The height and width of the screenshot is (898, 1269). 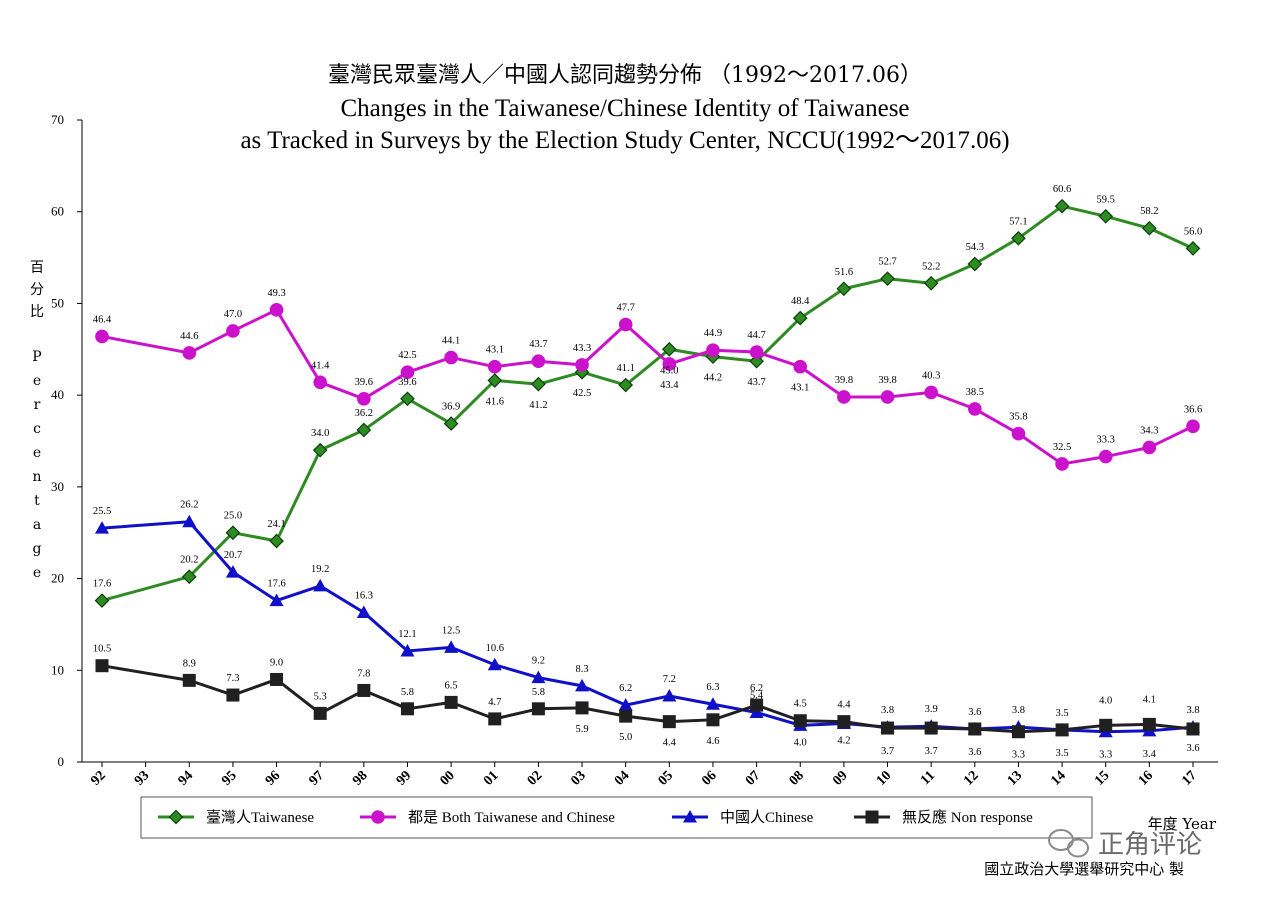 I want to click on y-axis-label-char: r, so click(x=37, y=405).